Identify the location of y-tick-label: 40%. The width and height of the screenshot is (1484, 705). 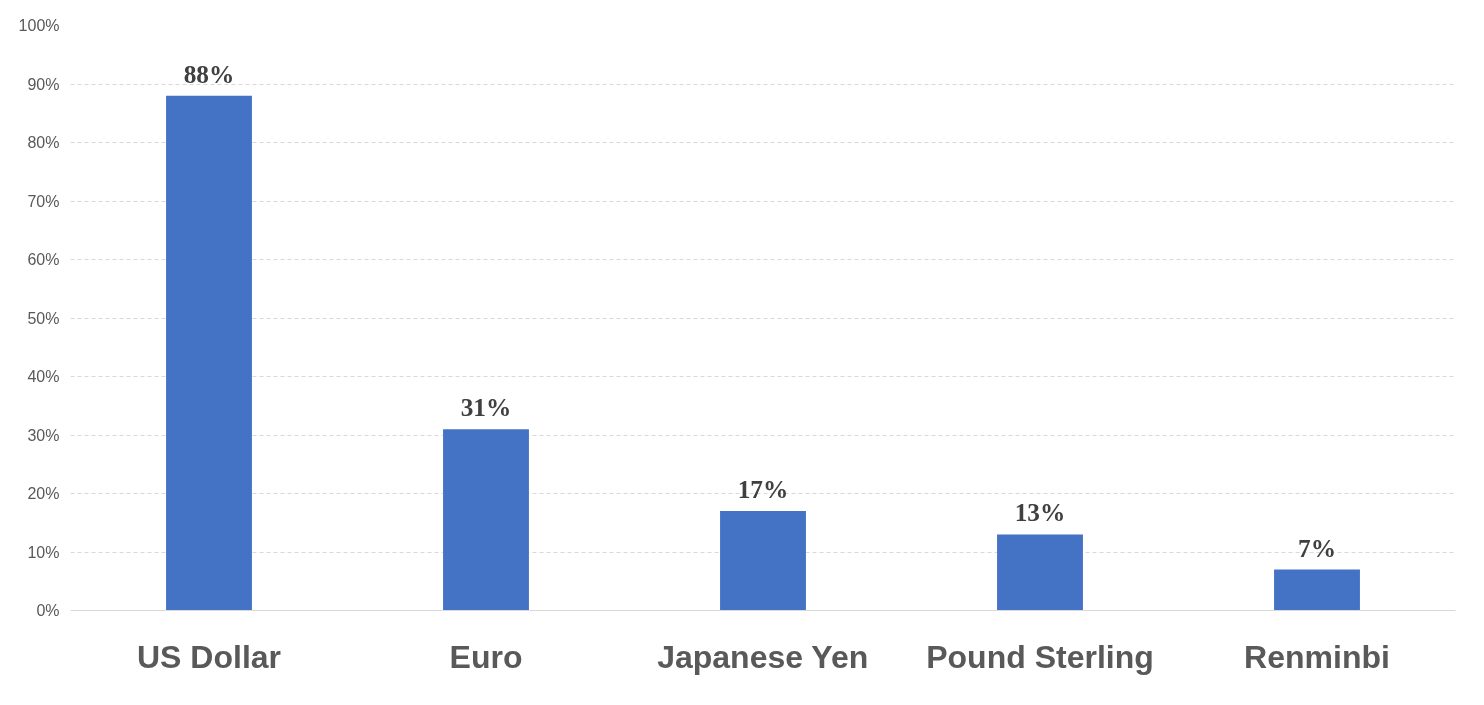
(43, 376).